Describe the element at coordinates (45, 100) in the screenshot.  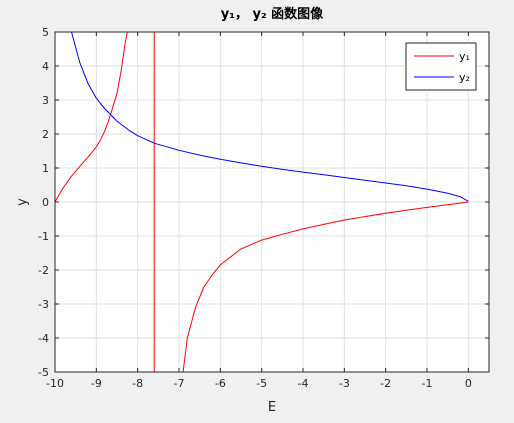
I see `y-tick-label: 3` at that location.